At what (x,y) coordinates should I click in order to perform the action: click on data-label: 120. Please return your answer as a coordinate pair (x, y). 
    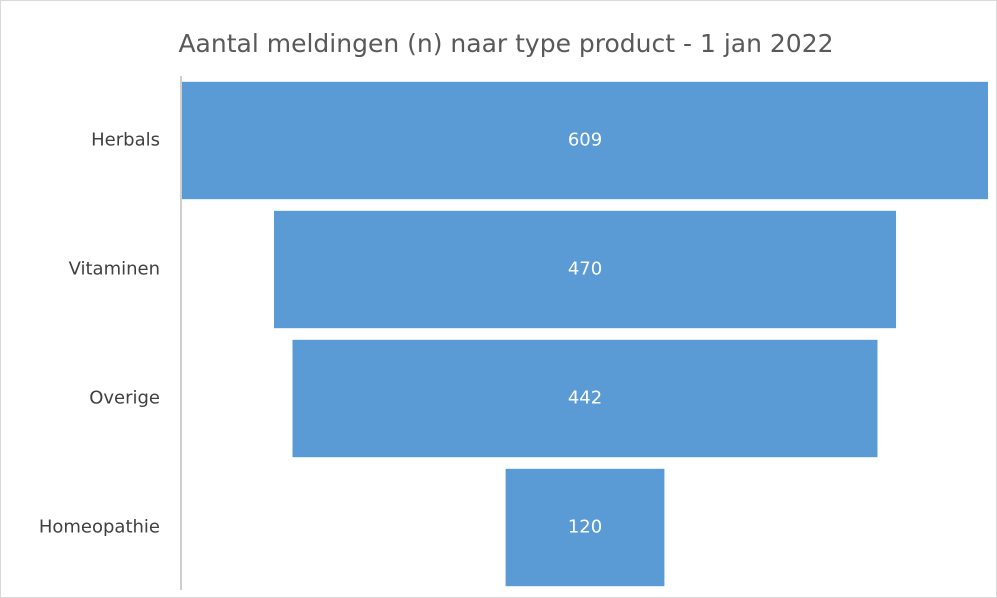
    Looking at the image, I should click on (585, 527).